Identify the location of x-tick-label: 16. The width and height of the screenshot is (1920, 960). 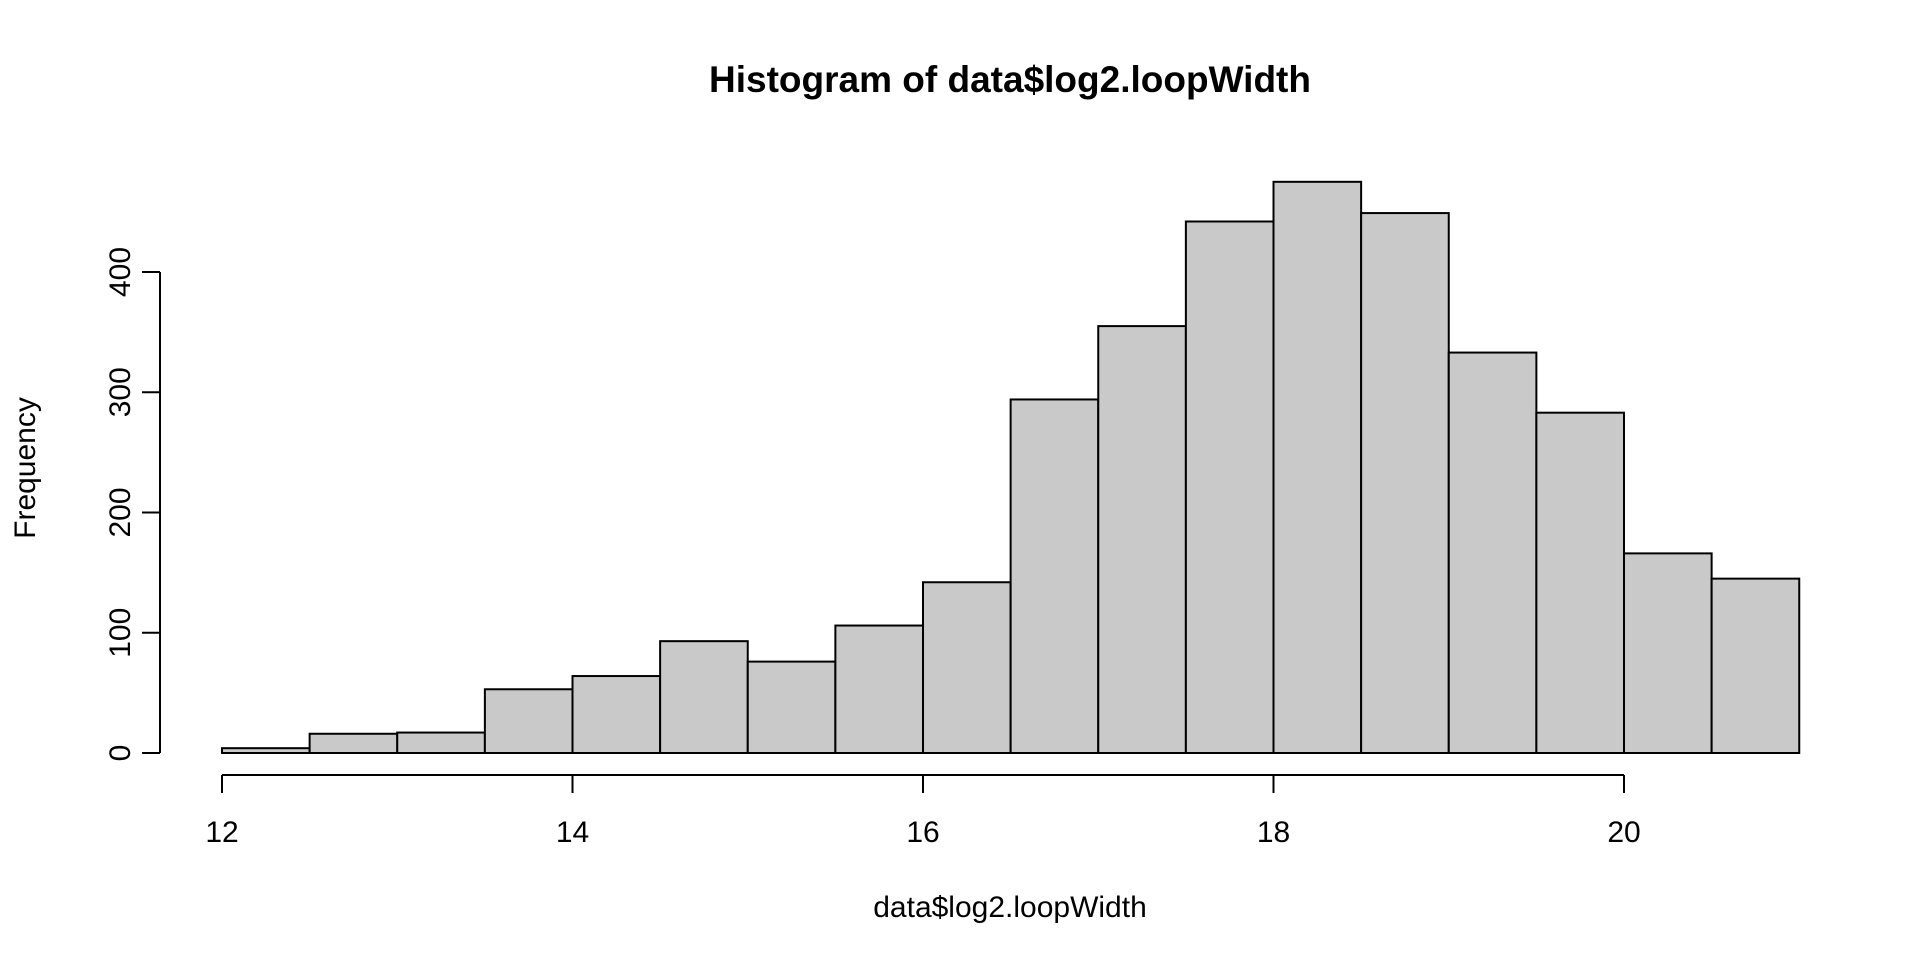
(922, 832).